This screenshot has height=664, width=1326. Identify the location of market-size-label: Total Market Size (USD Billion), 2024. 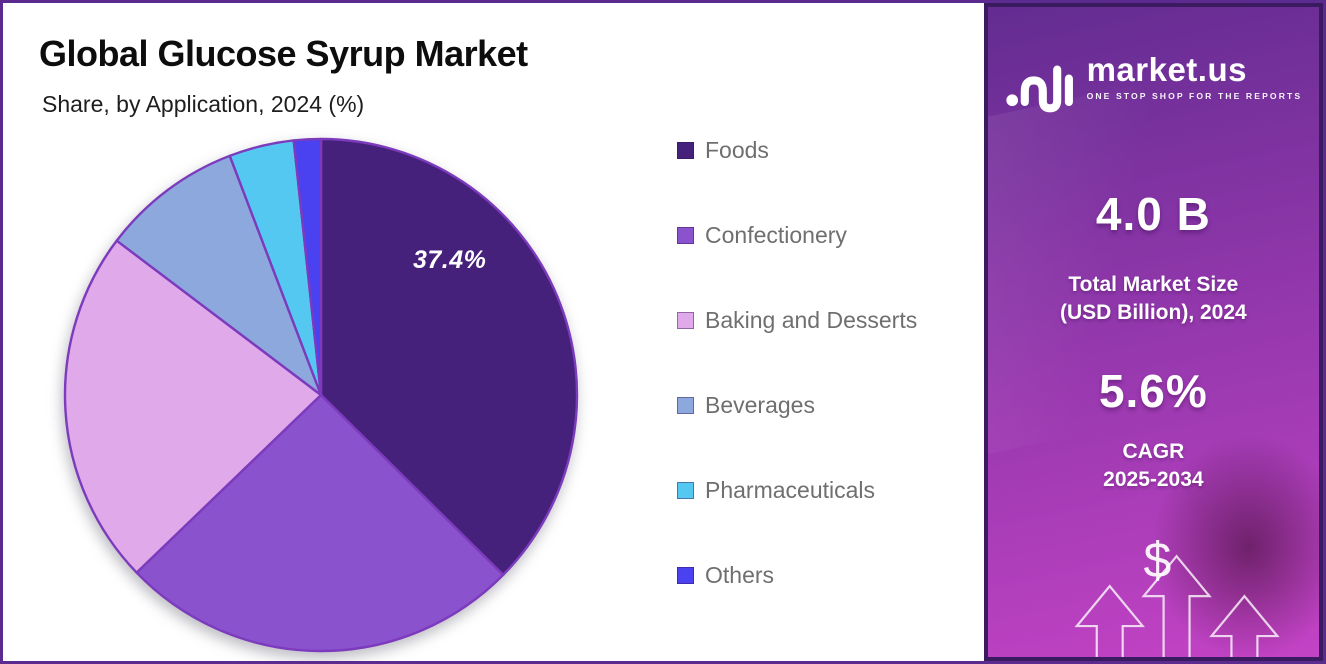
(1153, 299).